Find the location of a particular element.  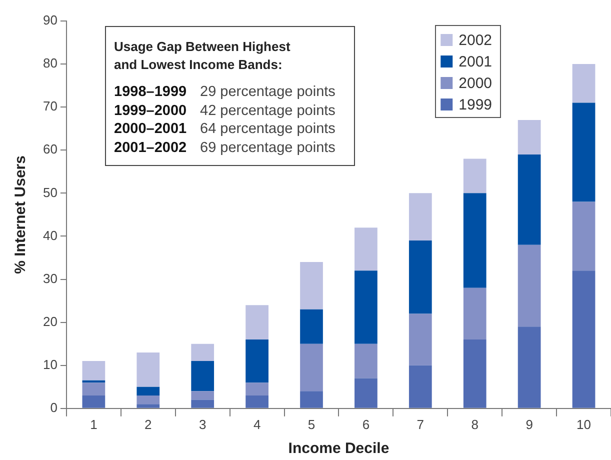

x-tick-label: 6 is located at coordinates (366, 424).